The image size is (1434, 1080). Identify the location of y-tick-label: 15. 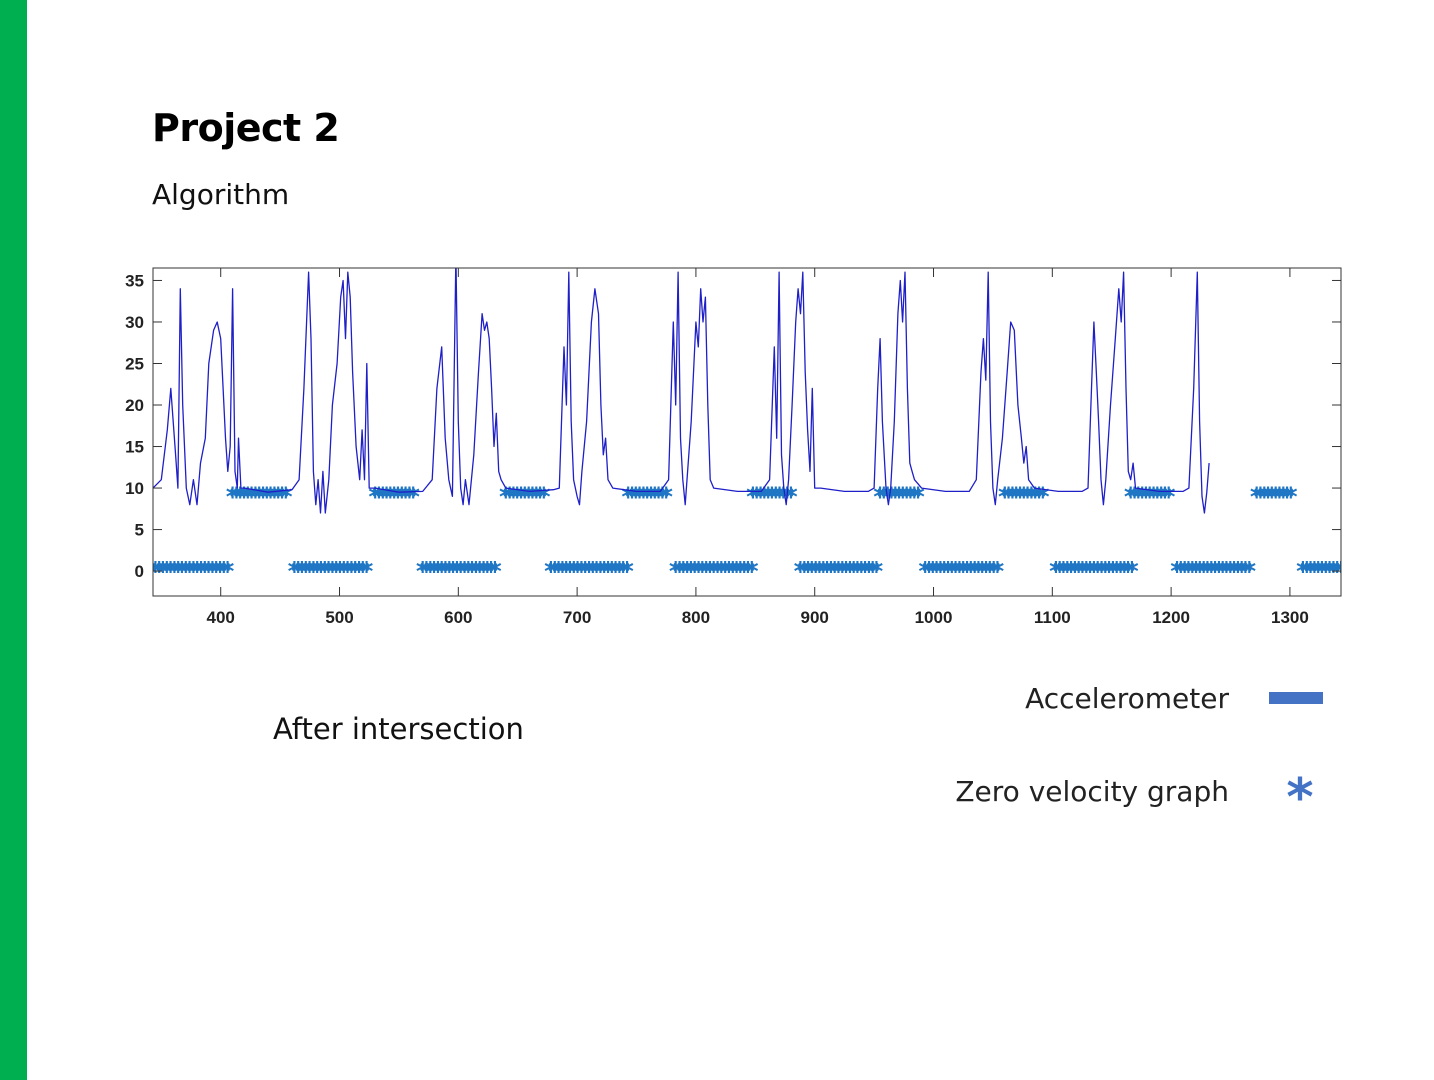
(134, 447).